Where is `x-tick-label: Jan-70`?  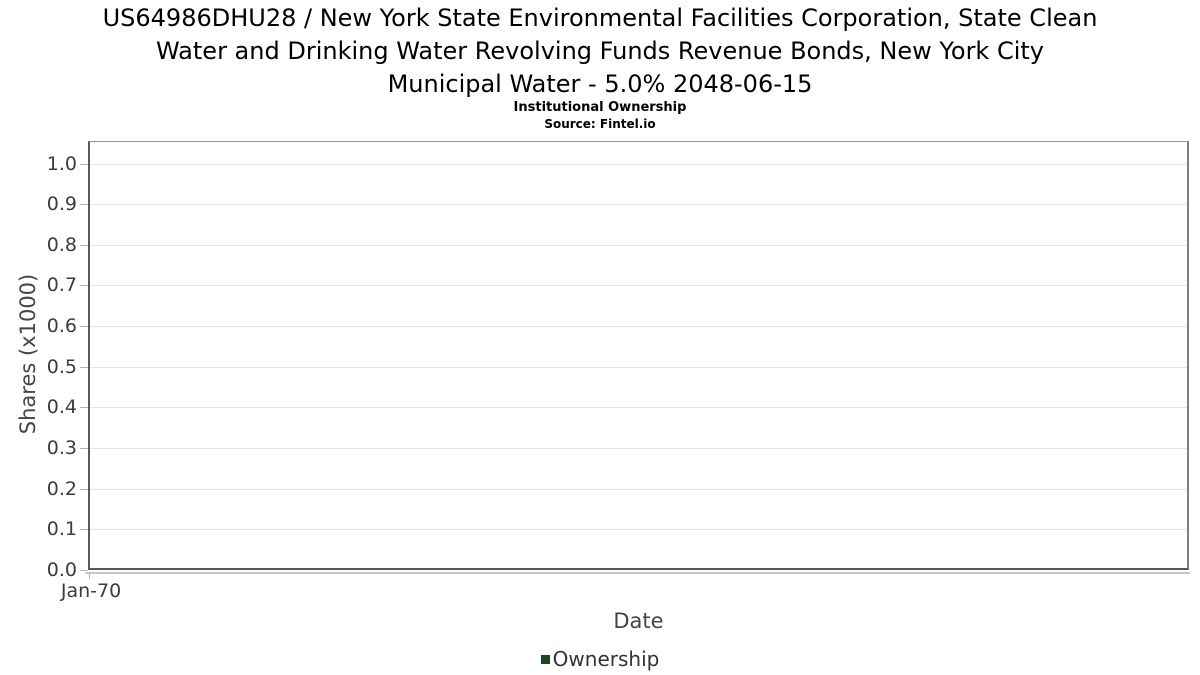 x-tick-label: Jan-70 is located at coordinates (91, 591).